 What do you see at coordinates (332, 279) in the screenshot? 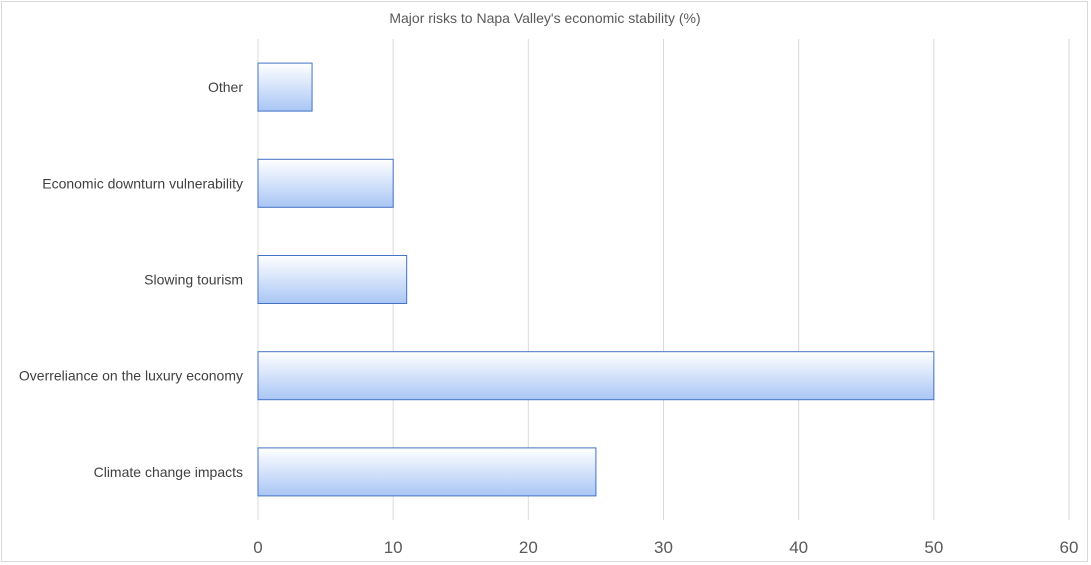
I see `bar-slowing-tourism` at bounding box center [332, 279].